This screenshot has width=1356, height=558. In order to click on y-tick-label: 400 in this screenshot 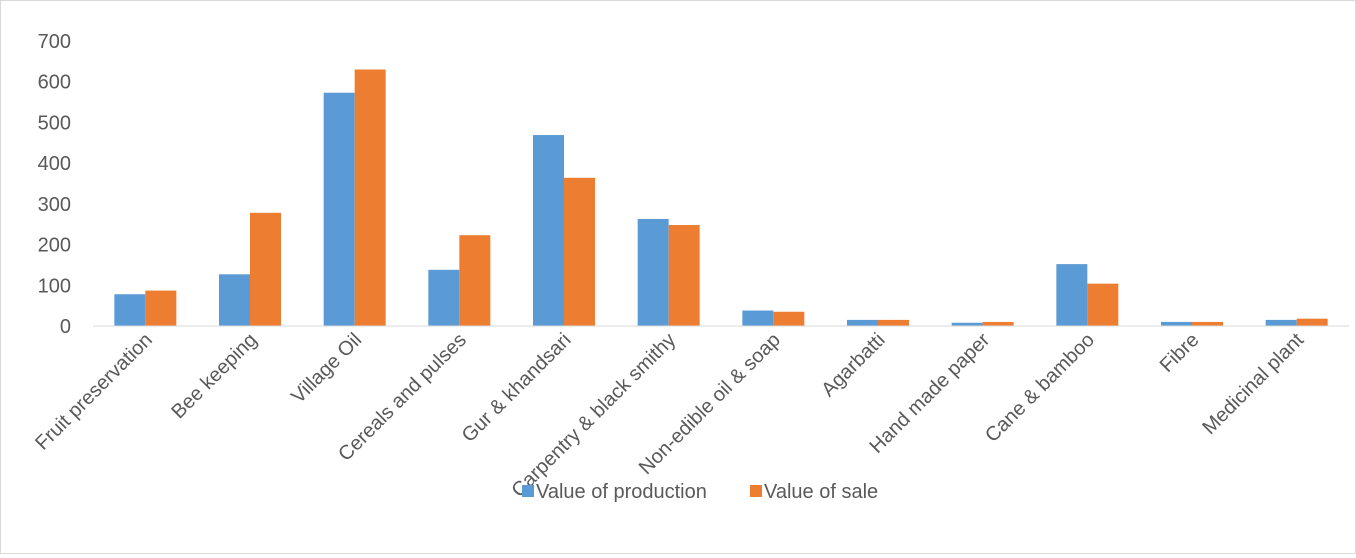, I will do `click(54, 164)`.